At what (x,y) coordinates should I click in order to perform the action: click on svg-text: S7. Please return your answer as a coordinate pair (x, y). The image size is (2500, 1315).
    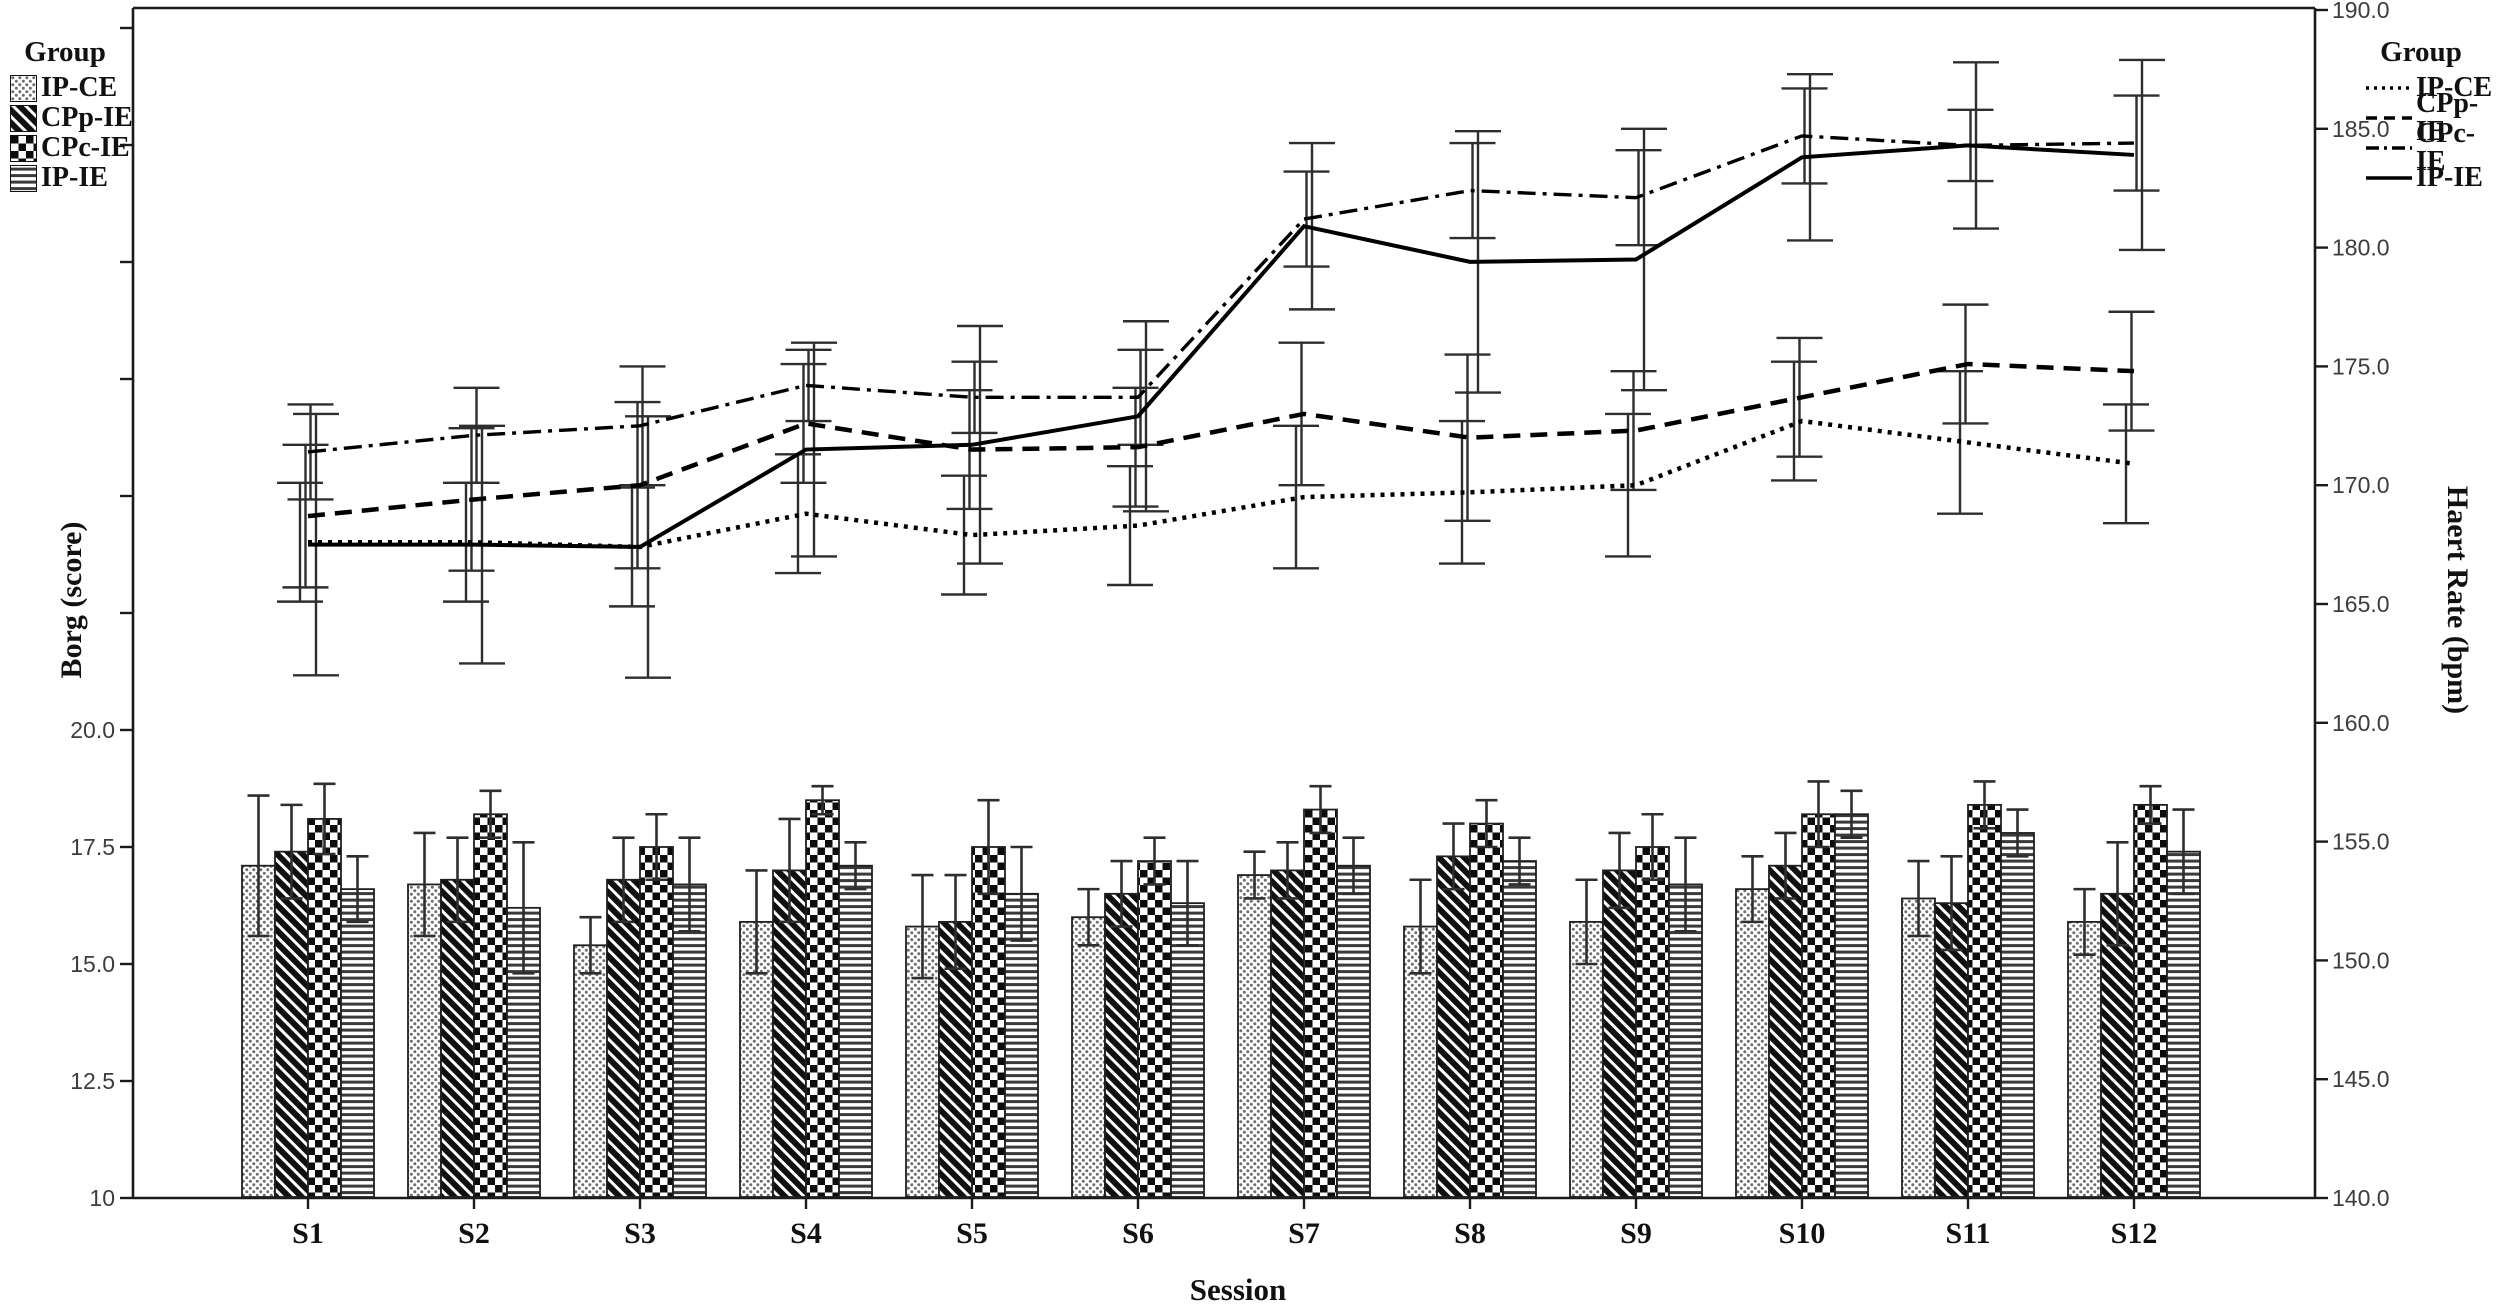
    Looking at the image, I should click on (1304, 1233).